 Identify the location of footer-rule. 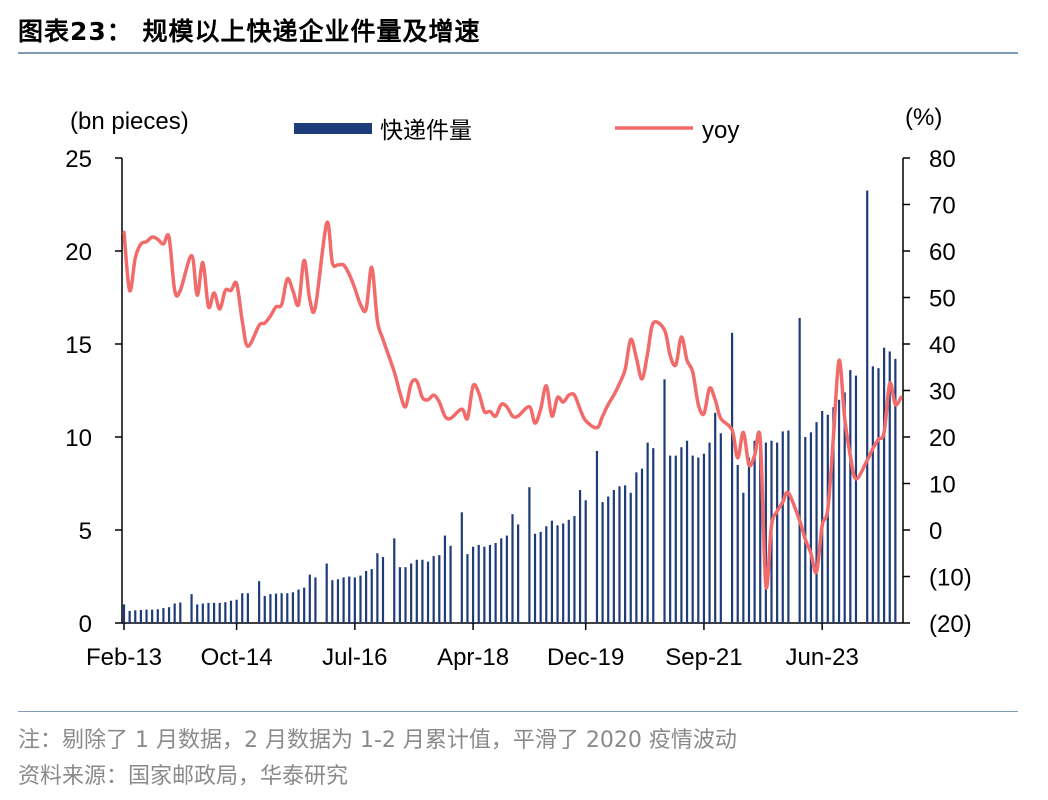
(518, 711).